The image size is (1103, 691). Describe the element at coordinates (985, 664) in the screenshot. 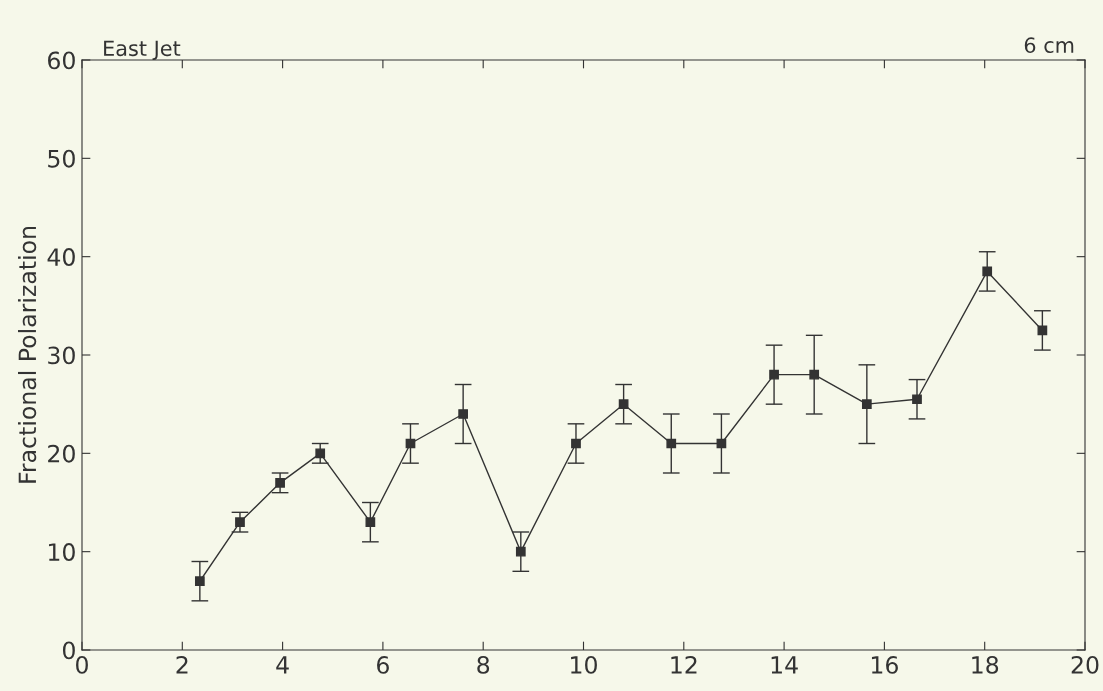

I see `x-tick-label: 18` at that location.